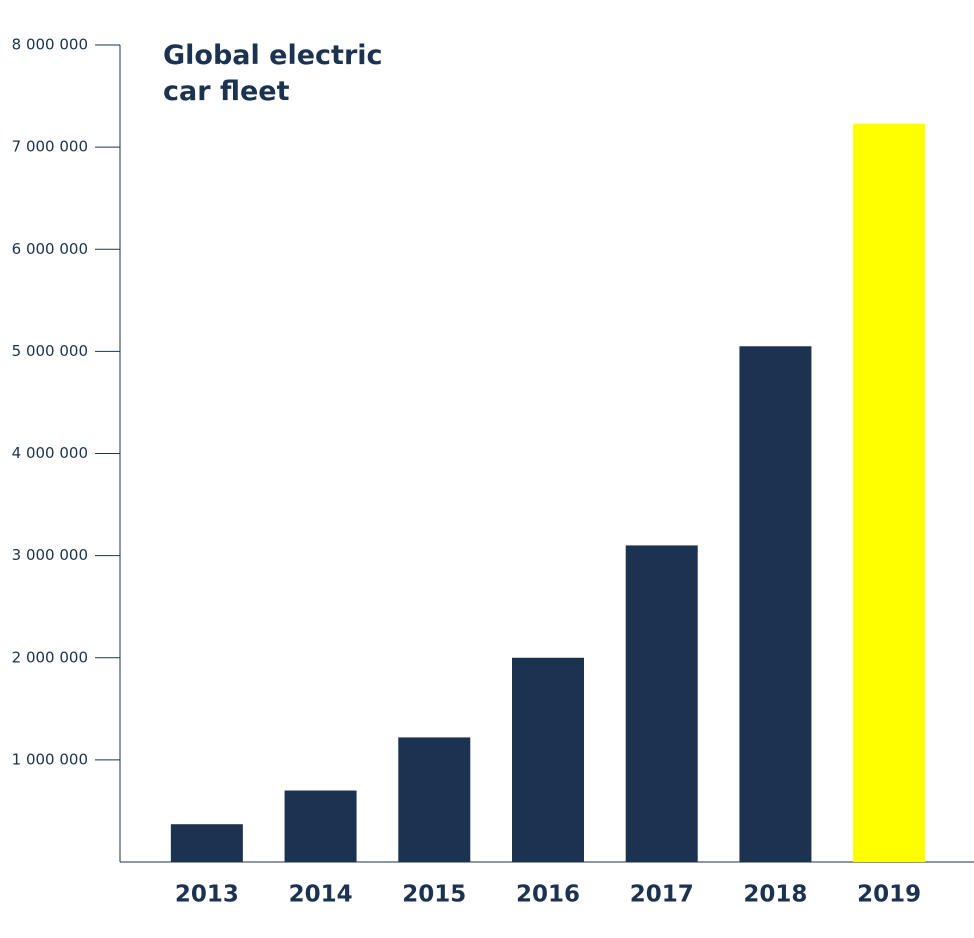 This screenshot has height=938, width=974. Describe the element at coordinates (548, 895) in the screenshot. I see `x-tick-label: 2016` at that location.